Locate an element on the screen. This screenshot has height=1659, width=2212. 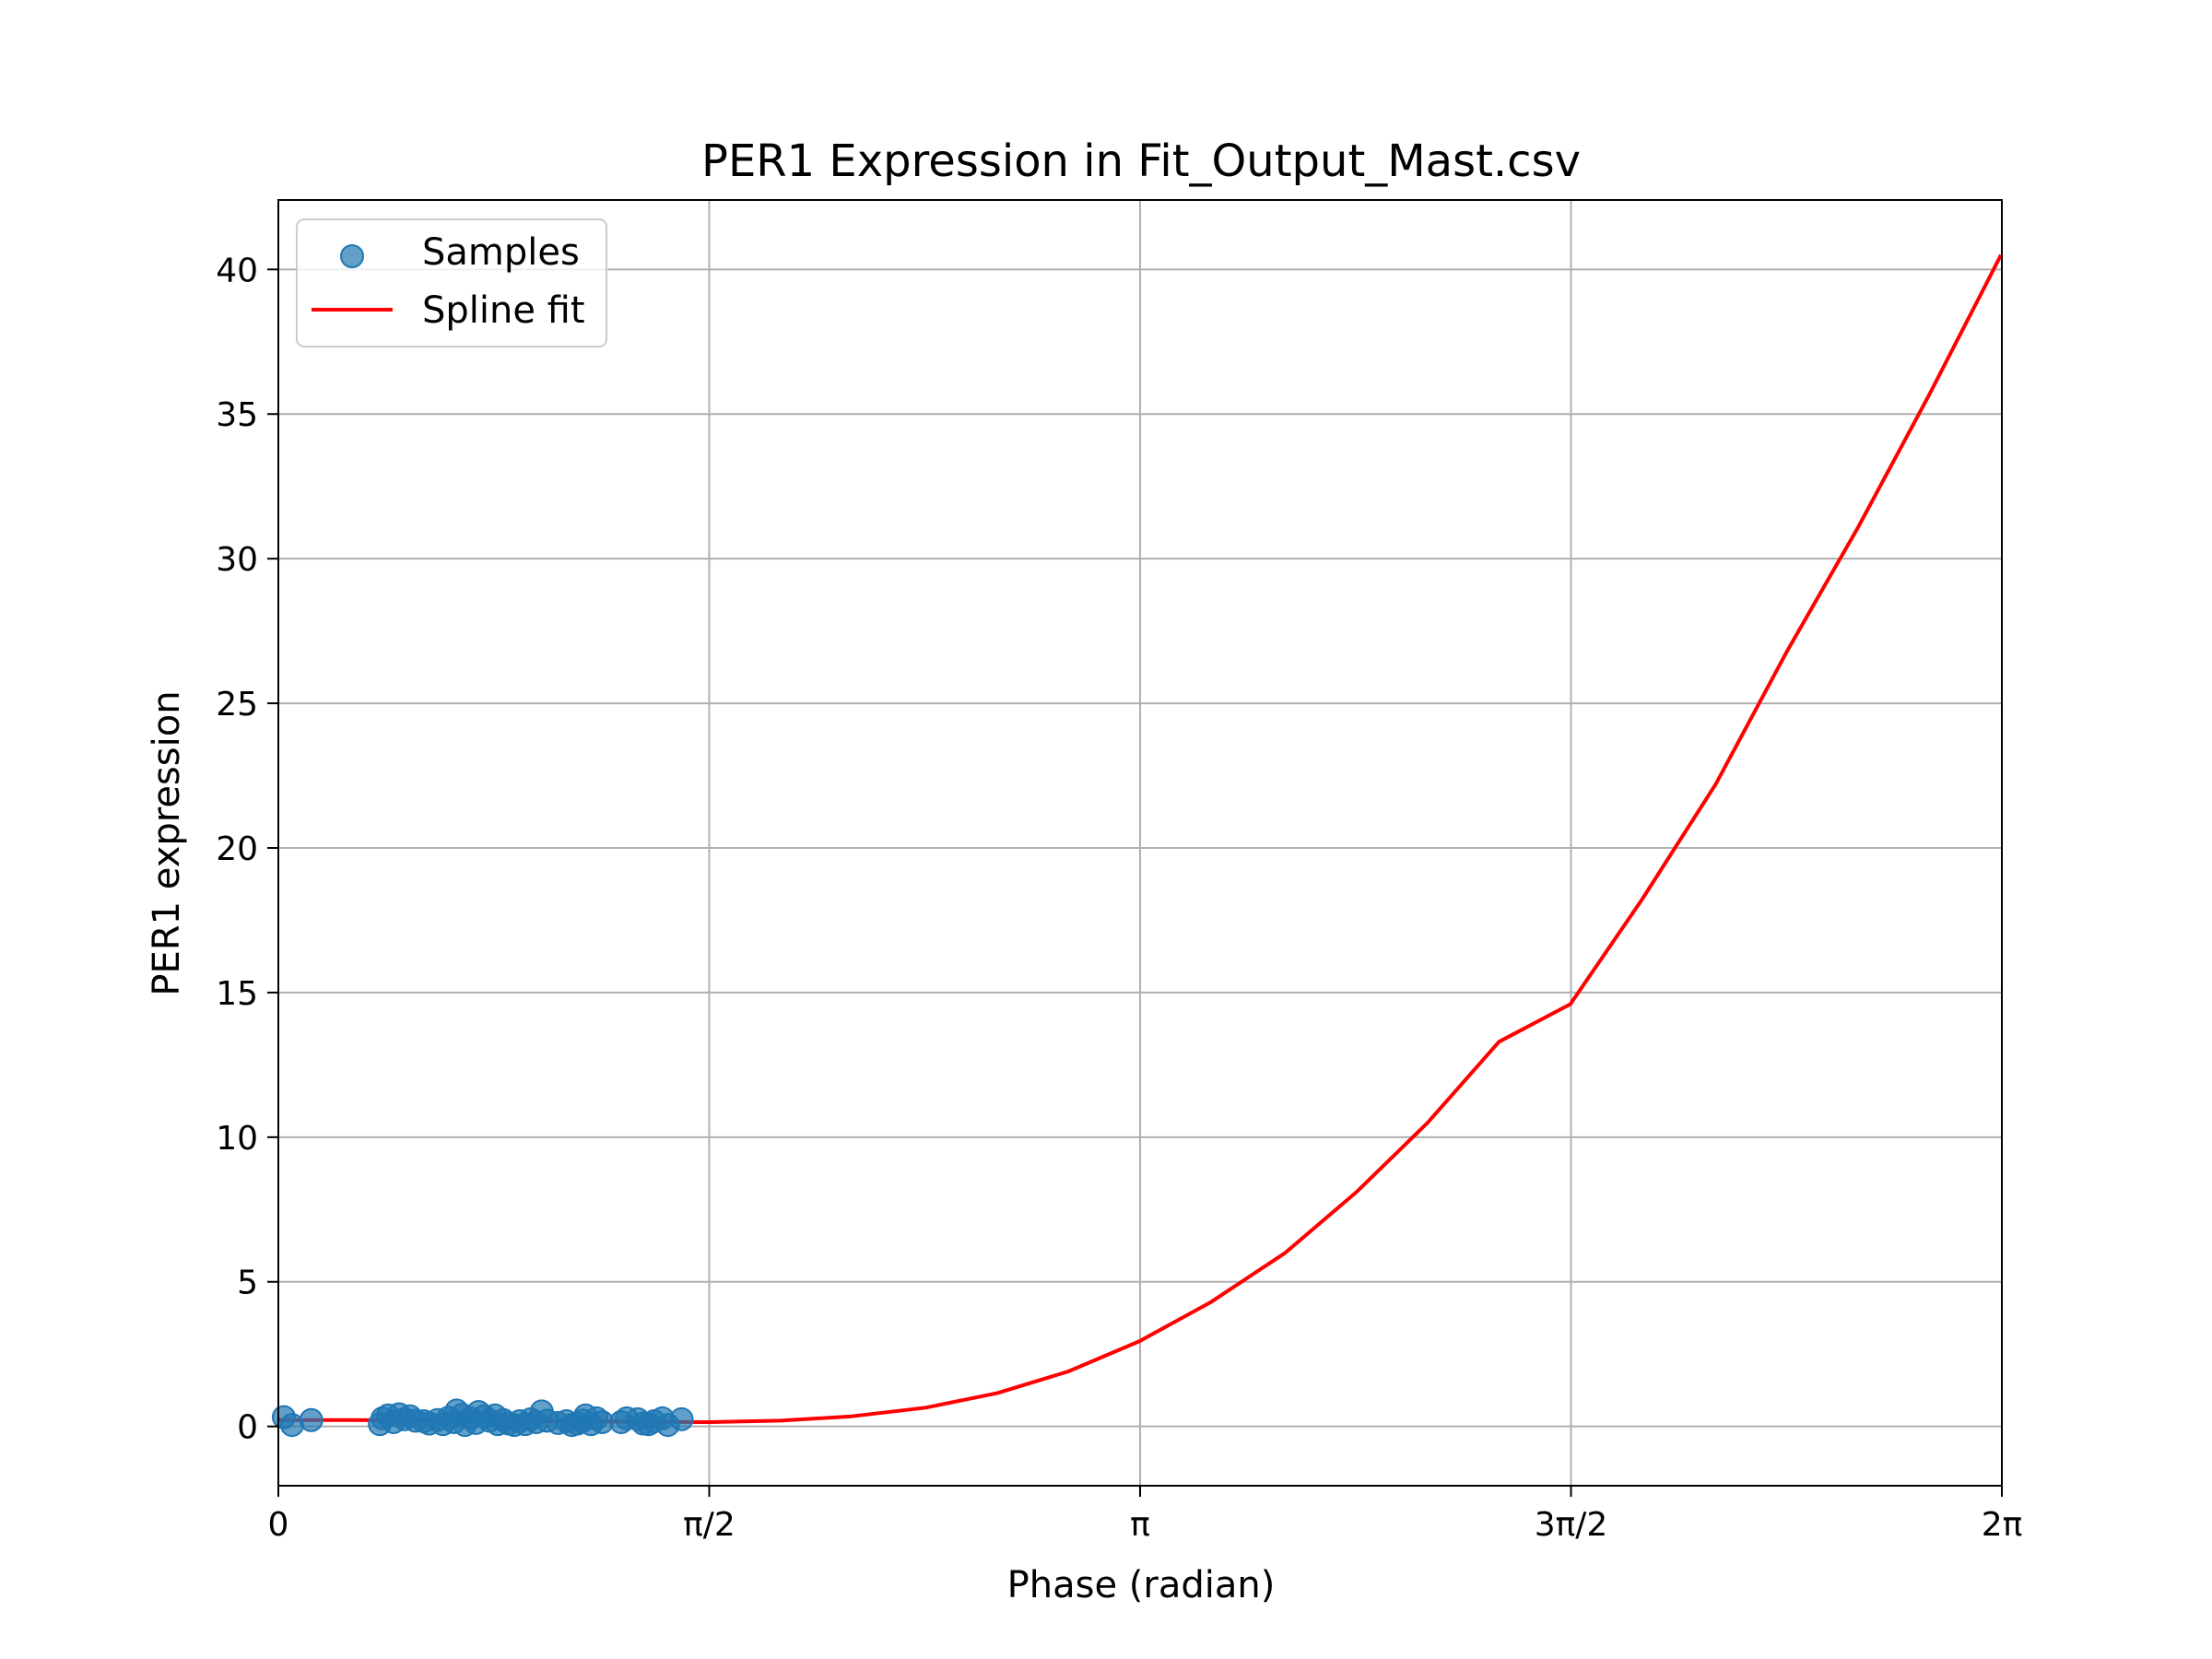
legend: Samples Spline fit is located at coordinates (451, 282).